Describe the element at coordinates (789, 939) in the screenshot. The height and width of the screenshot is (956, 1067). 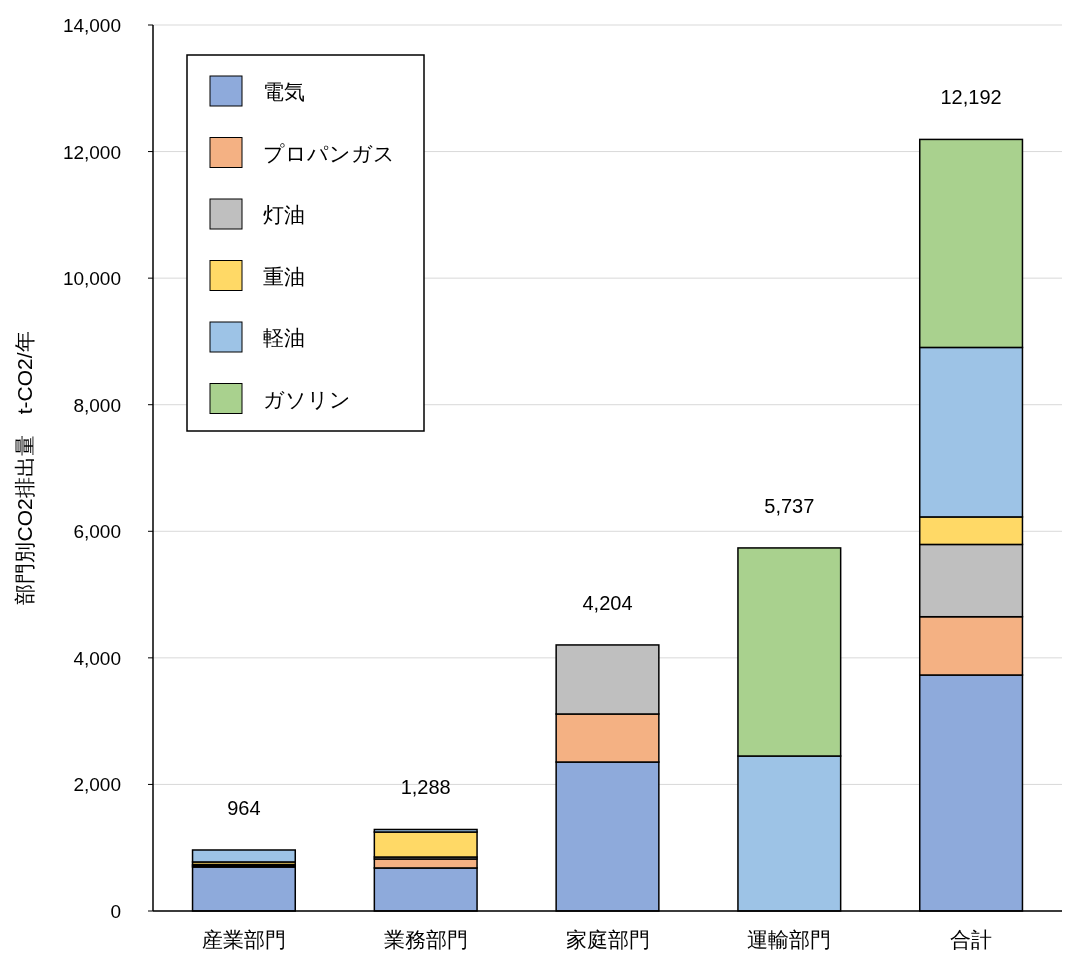
I see `x-tick-label: 運輸部門` at that location.